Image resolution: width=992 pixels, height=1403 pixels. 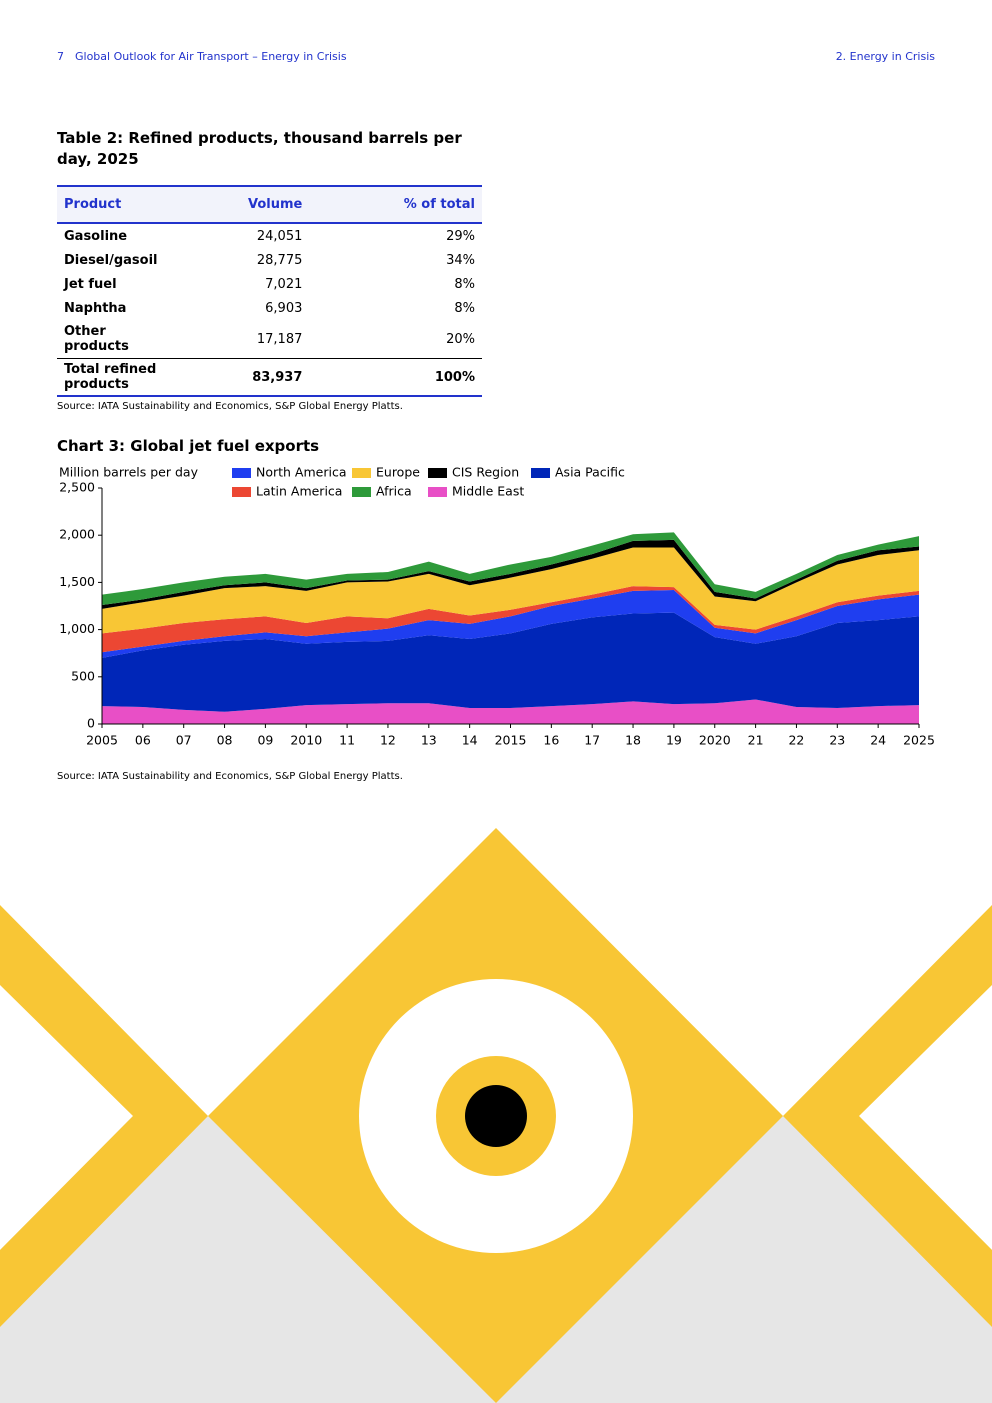 What do you see at coordinates (111, 260) in the screenshot?
I see `cell: Diesel/gasoil` at bounding box center [111, 260].